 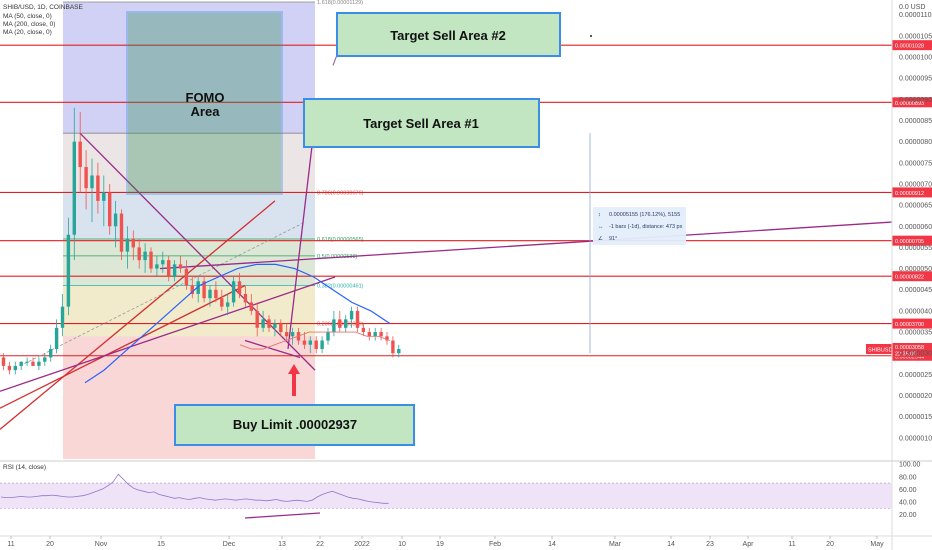 I want to click on x-tick-label: Feb, so click(x=495, y=544).